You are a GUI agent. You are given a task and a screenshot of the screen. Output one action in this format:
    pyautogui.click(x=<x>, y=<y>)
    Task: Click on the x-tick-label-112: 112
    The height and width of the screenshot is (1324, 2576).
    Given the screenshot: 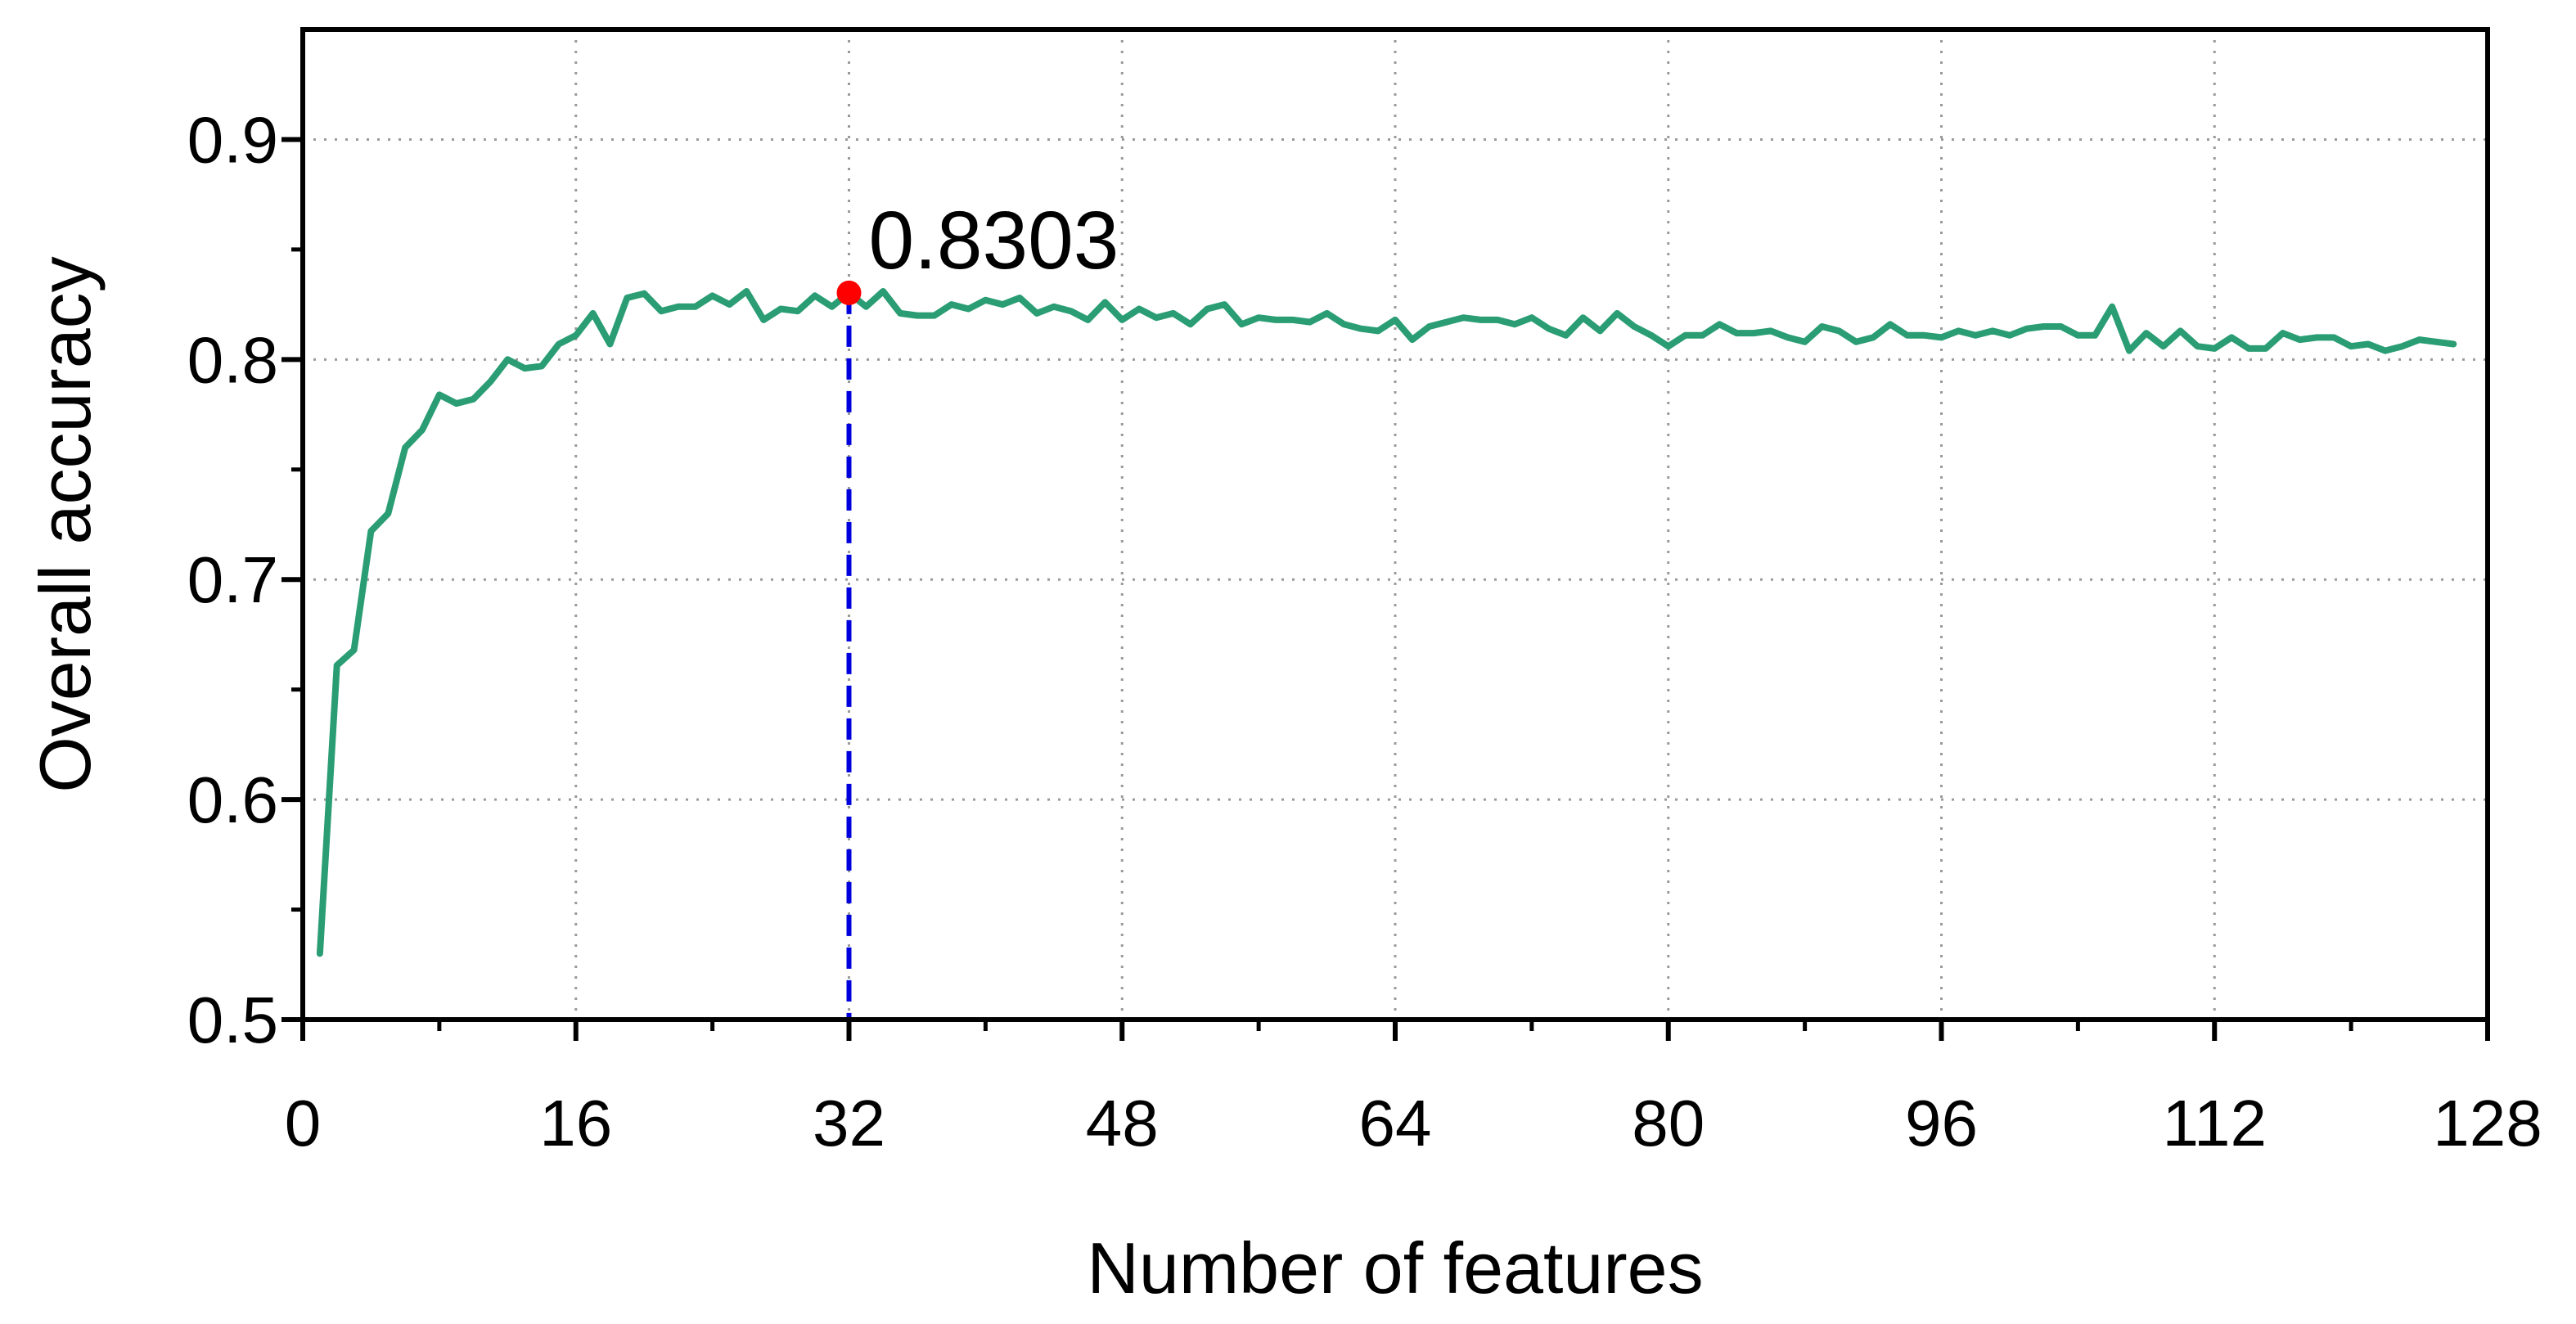 What is the action you would take?
    pyautogui.click(x=2214, y=1124)
    